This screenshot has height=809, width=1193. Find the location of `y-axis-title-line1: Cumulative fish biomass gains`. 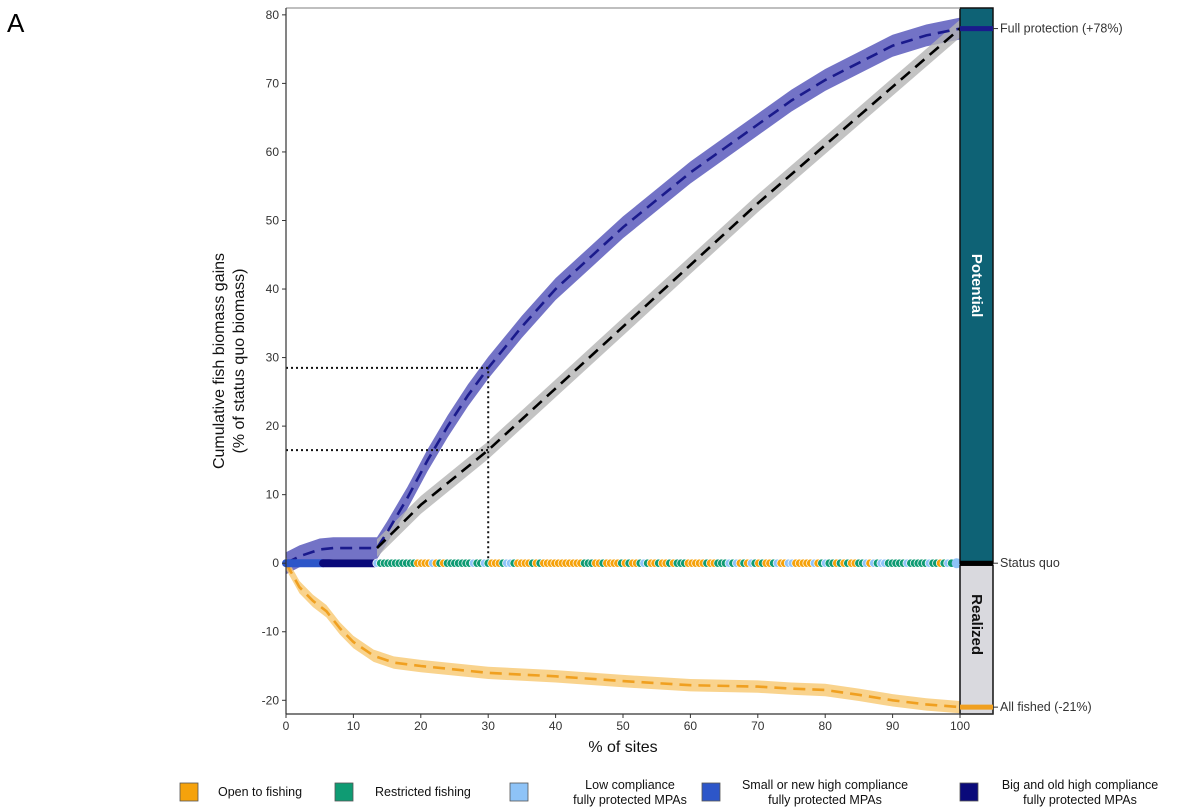

y-axis-title-line1: Cumulative fish biomass gains is located at coordinates (219, 361).